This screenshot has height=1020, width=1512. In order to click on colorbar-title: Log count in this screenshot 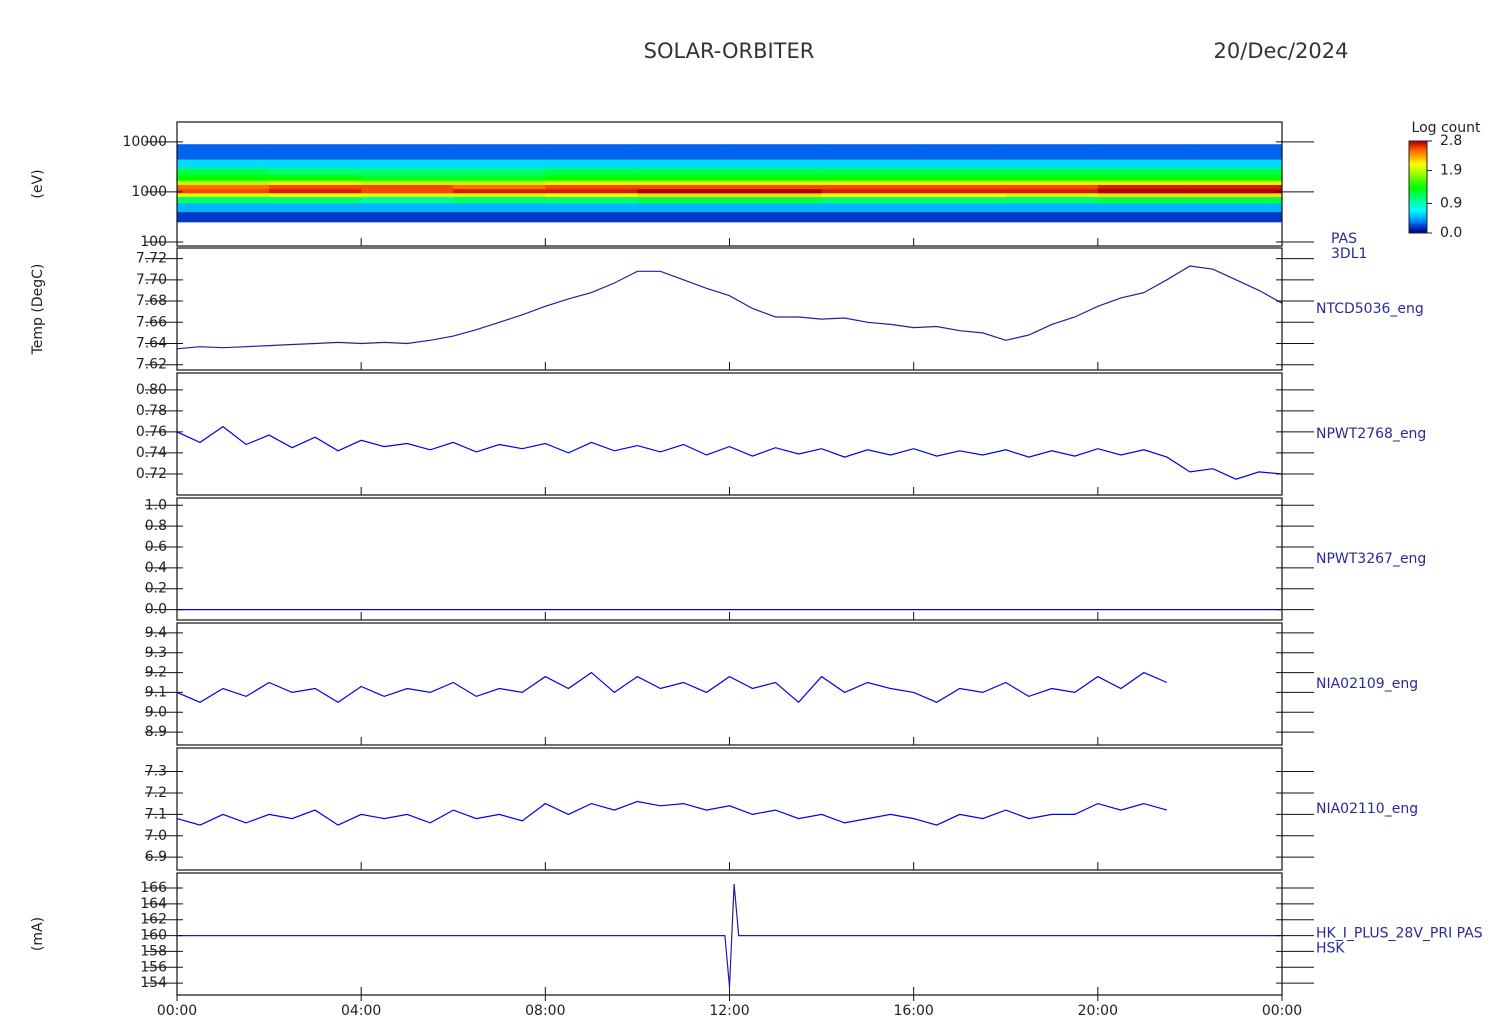, I will do `click(1446, 128)`.